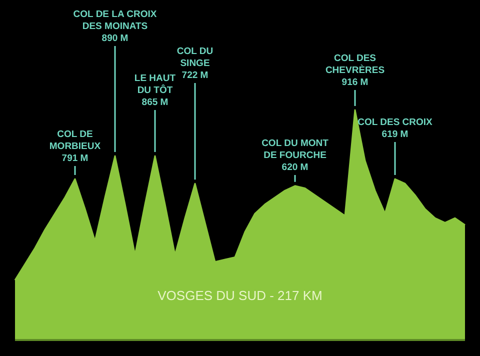 This screenshot has width=480, height=356. I want to click on annotation: COL DE MORBIEUX 791 M, so click(75, 146).